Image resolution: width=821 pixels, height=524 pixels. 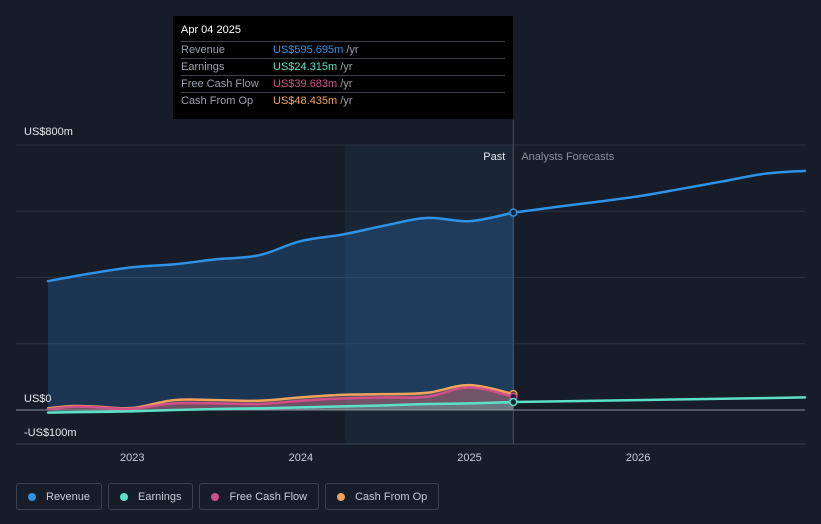 What do you see at coordinates (567, 157) in the screenshot?
I see `forecast-label: Analysts Forecasts` at bounding box center [567, 157].